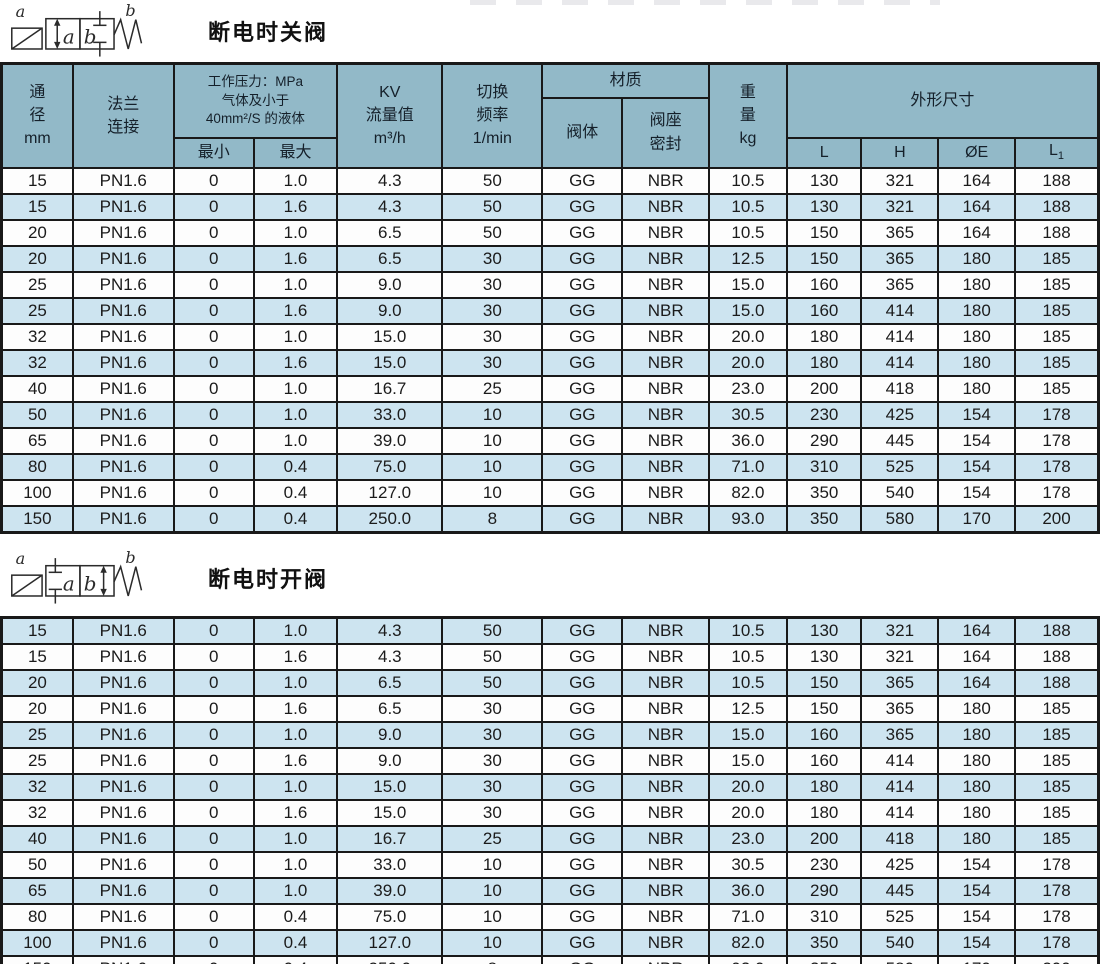 This screenshot has height=964, width=1100. I want to click on cell-pressure-max: 1.6, so click(295, 310).